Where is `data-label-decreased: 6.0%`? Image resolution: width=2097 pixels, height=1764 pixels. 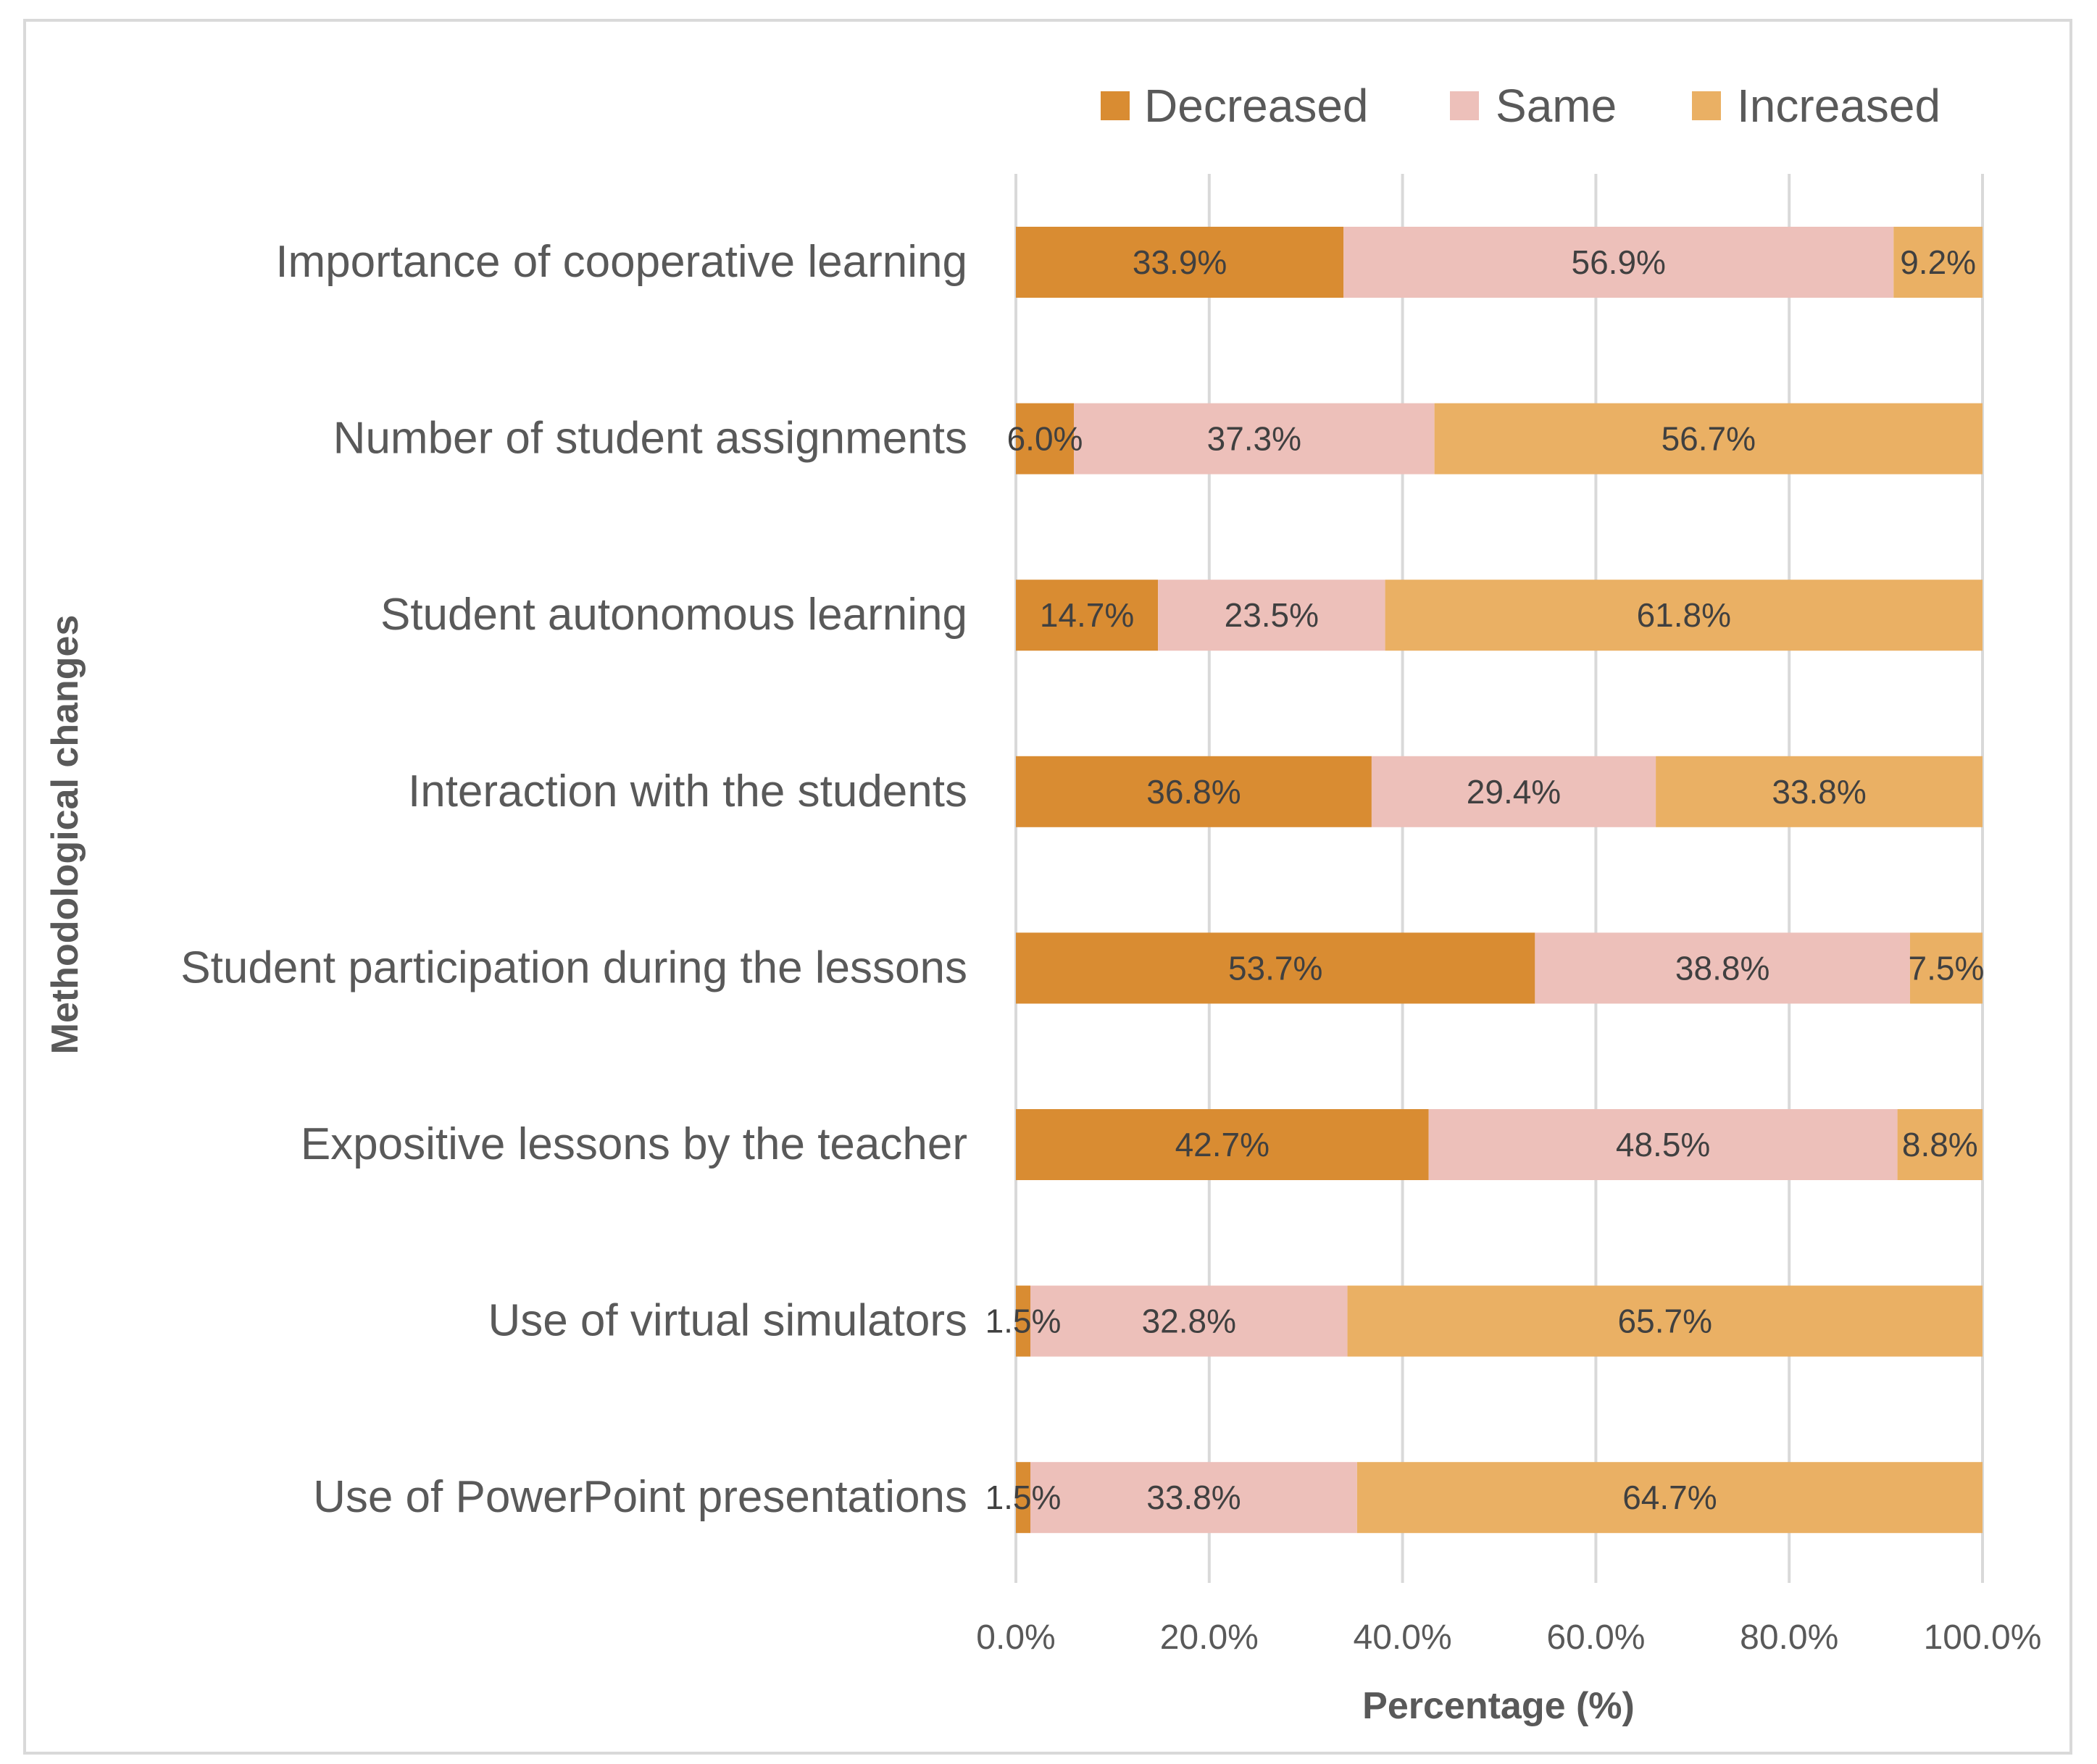 data-label-decreased: 6.0% is located at coordinates (1045, 439).